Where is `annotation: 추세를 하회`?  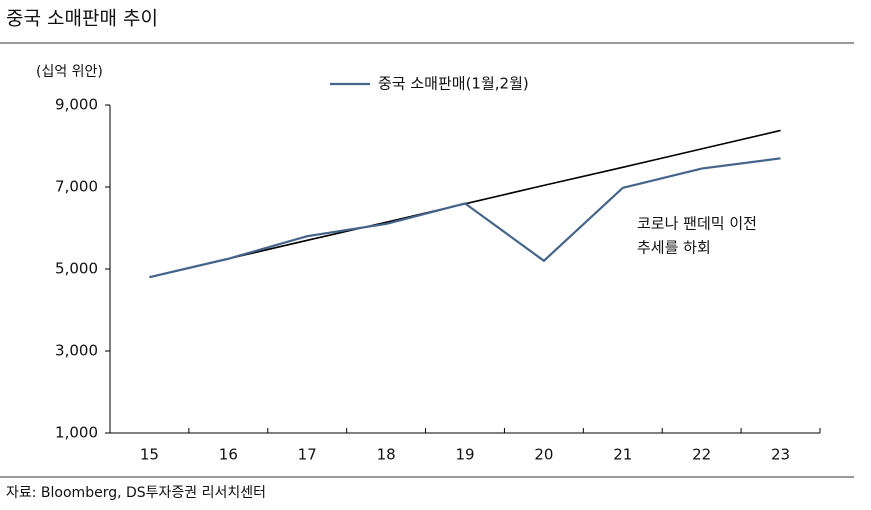
annotation: 추세를 하회 is located at coordinates (674, 248).